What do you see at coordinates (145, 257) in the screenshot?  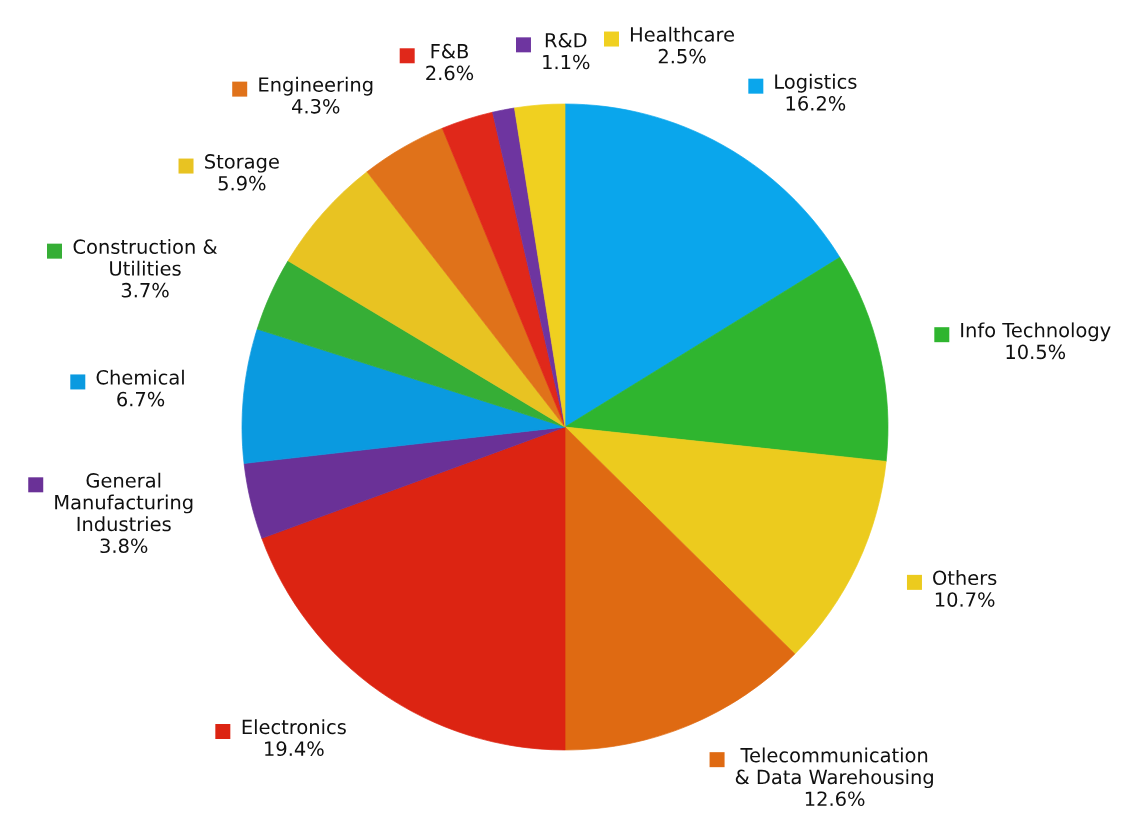 I see `legend-label: Construction & Utilities` at bounding box center [145, 257].